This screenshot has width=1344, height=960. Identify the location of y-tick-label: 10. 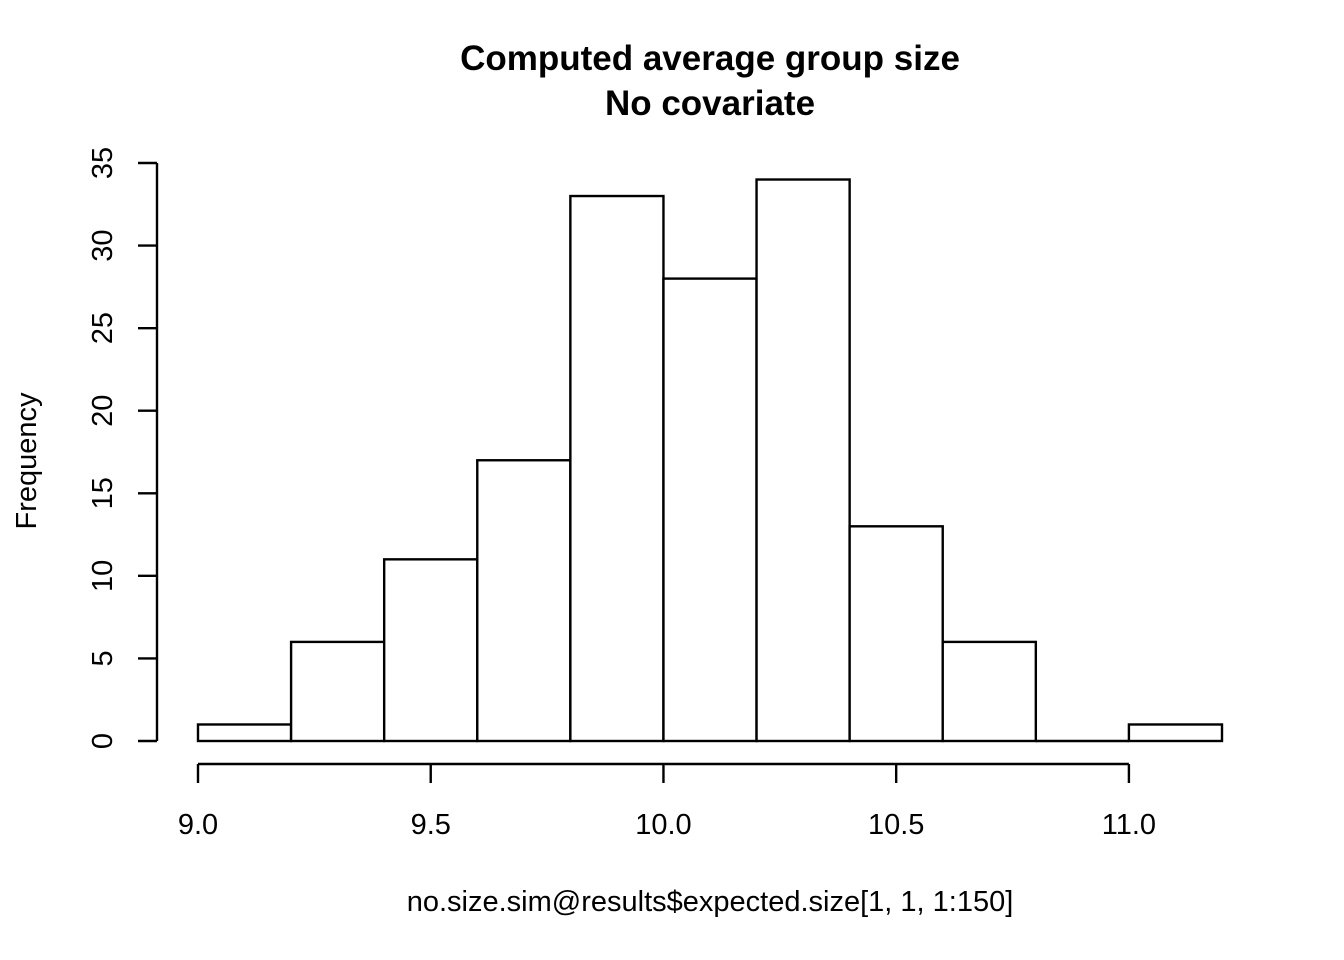
(103, 576).